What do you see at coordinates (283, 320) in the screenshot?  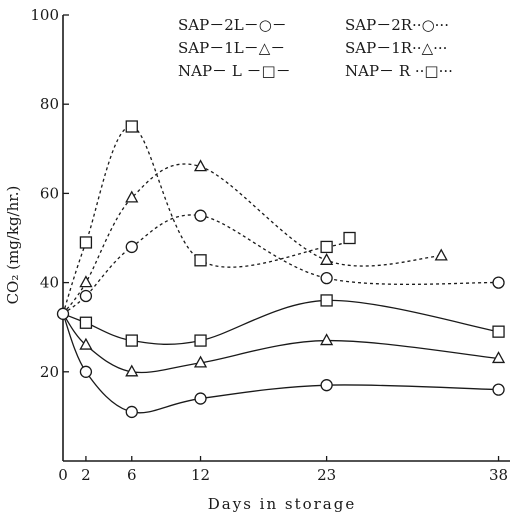 I see `series-nap-l` at bounding box center [283, 320].